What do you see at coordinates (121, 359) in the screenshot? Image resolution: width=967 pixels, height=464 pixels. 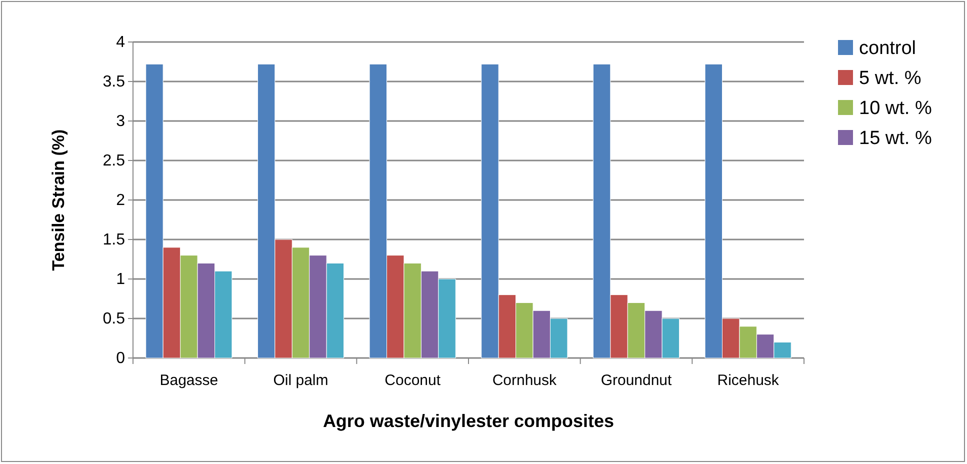 I see `y-tick-label: 0` at bounding box center [121, 359].